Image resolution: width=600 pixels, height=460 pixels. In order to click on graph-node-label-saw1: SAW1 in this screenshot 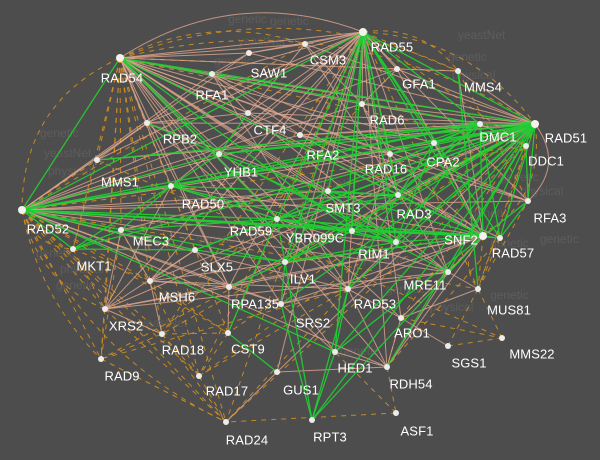, I will do `click(269, 73)`.